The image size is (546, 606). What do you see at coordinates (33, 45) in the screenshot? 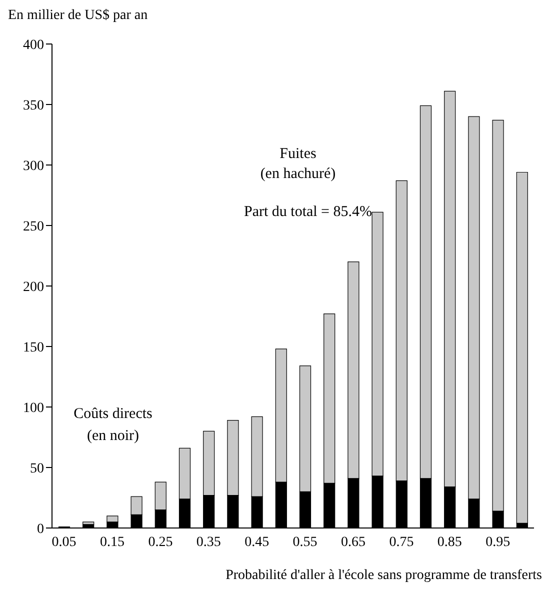
I see `y-tick-label: 400` at bounding box center [33, 45].